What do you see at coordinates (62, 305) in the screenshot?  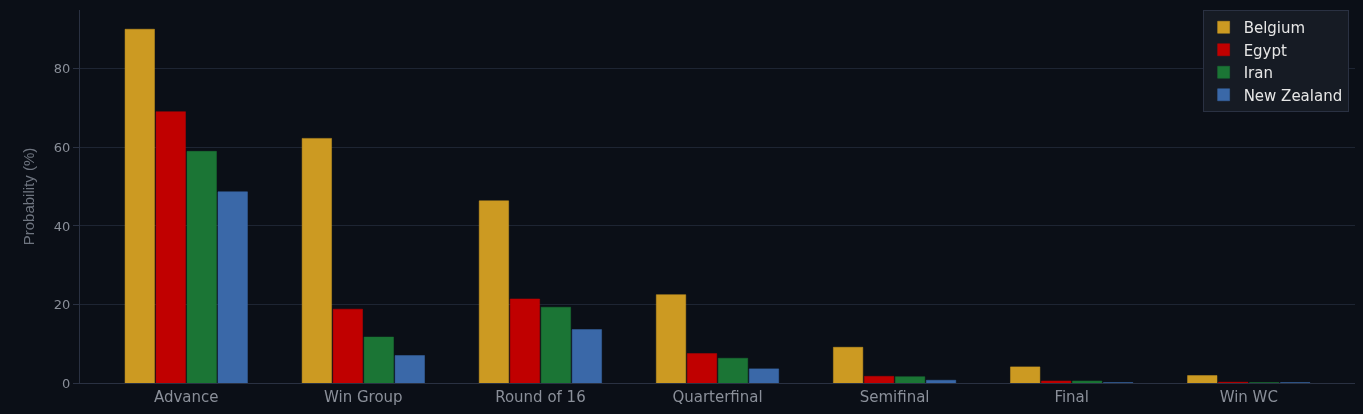 I see `y-tick-label: 20` at bounding box center [62, 305].